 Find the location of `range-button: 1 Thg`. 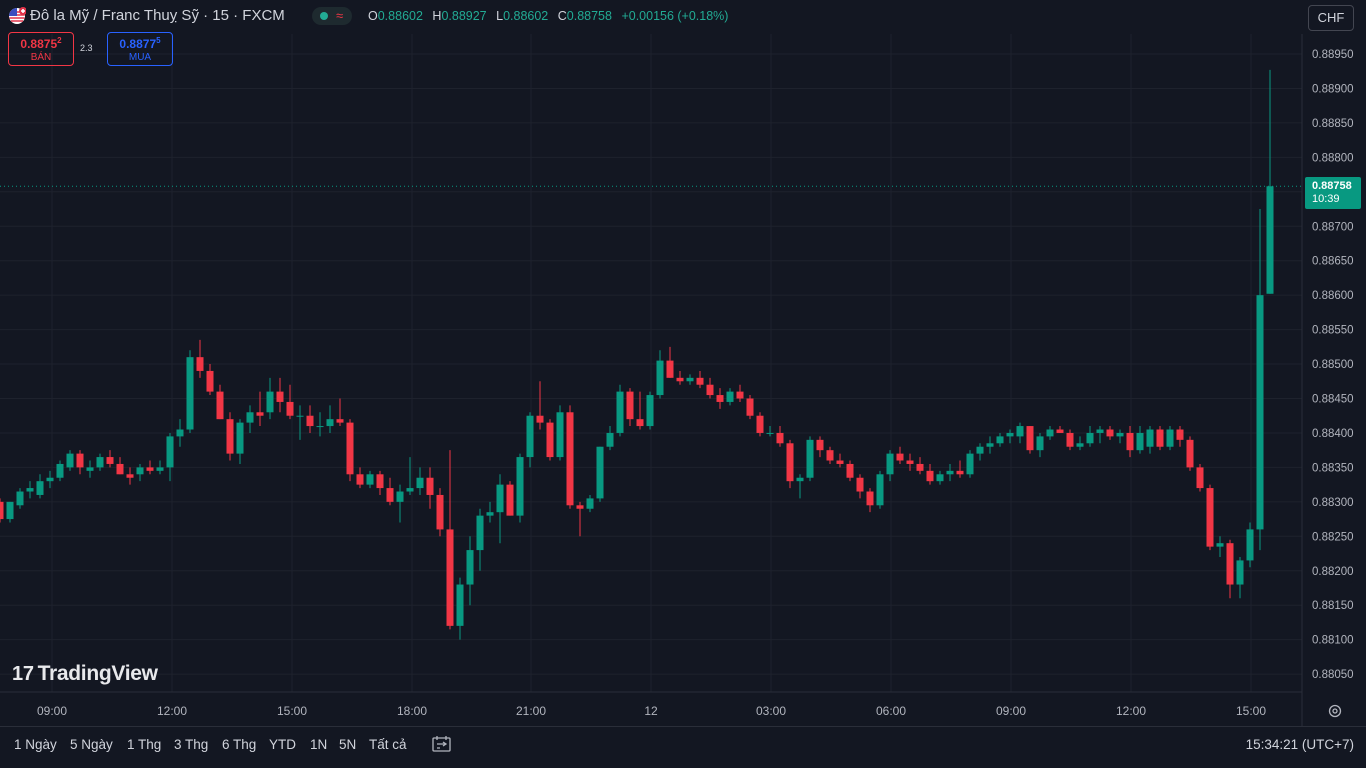

range-button: 1 Thg is located at coordinates (144, 744).